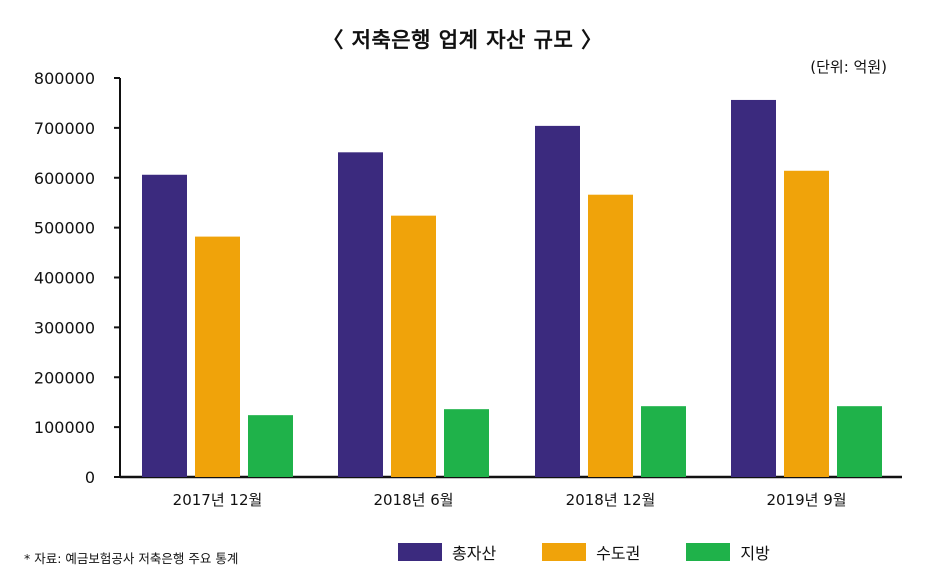 The height and width of the screenshot is (588, 925). What do you see at coordinates (64, 228) in the screenshot?
I see `y-tick-label: 500000` at bounding box center [64, 228].